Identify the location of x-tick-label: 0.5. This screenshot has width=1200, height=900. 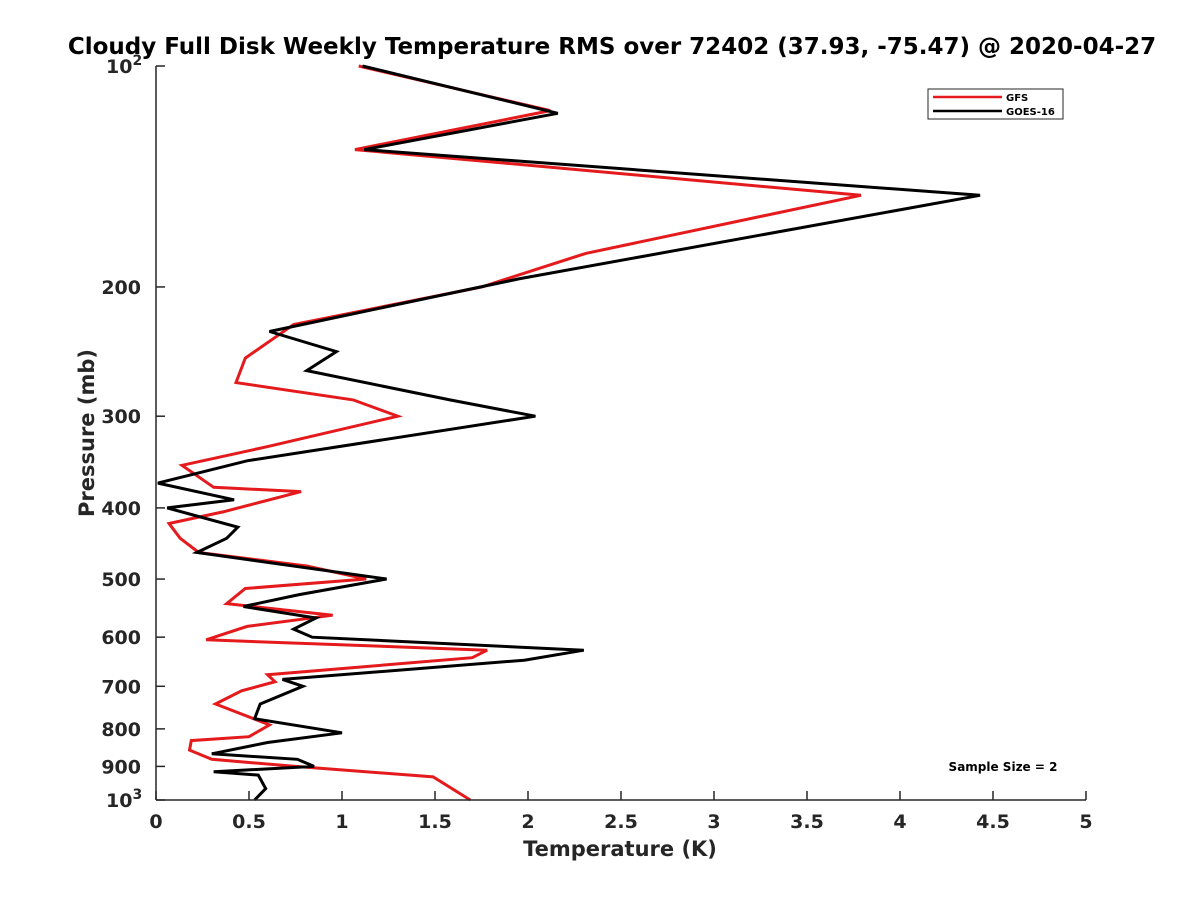
(249, 822).